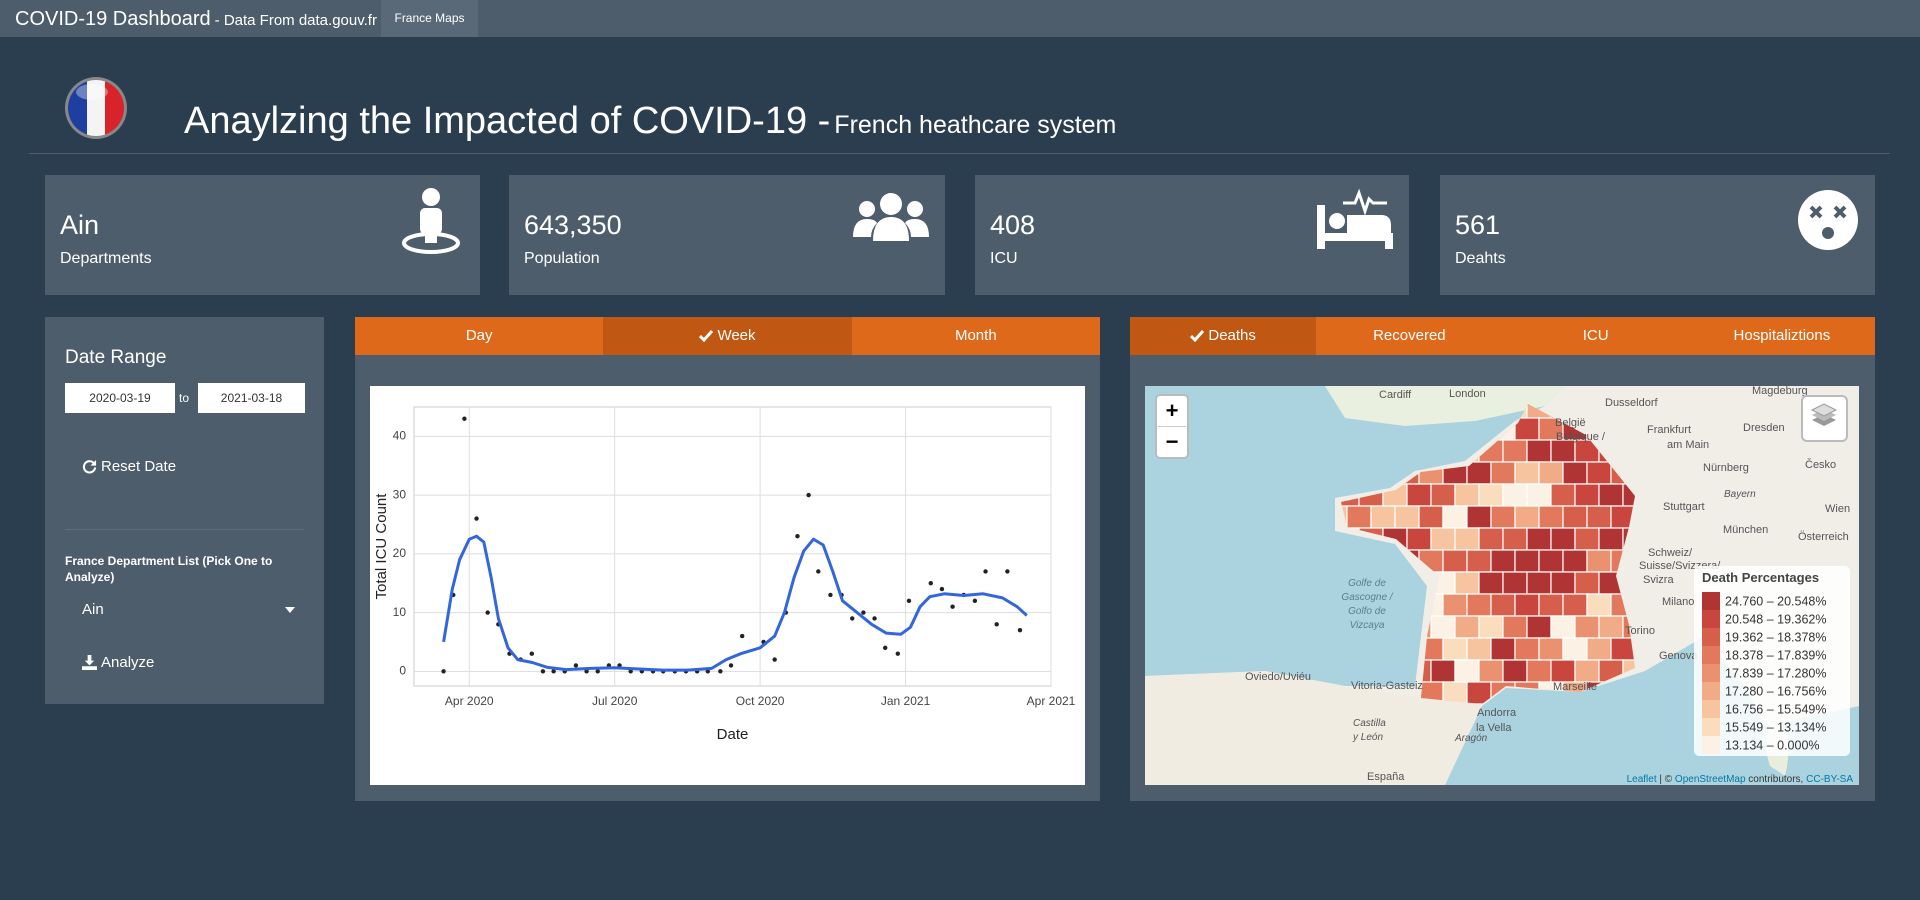 This screenshot has height=900, width=1920. Describe the element at coordinates (251, 398) in the screenshot. I see `end-date-input: 2021-03-18` at that location.